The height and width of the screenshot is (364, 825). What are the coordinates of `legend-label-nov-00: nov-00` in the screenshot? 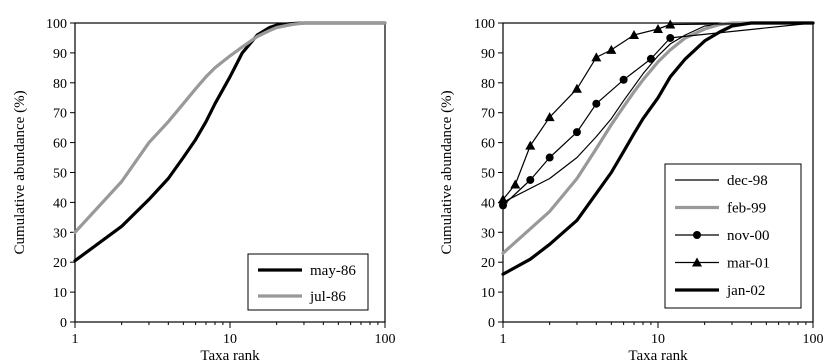 It's located at (748, 236).